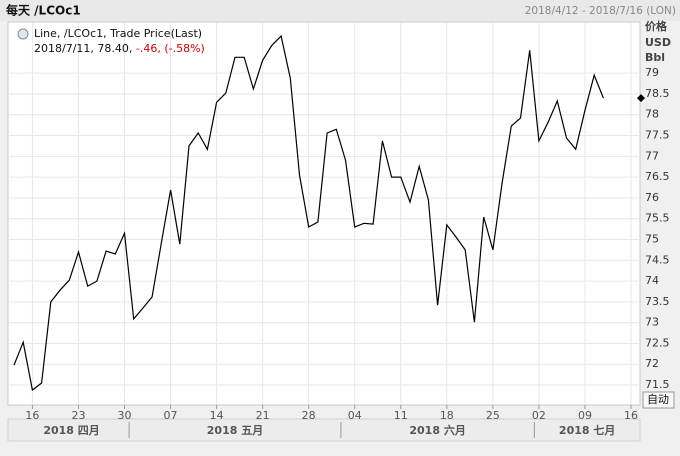  What do you see at coordinates (652, 114) in the screenshot?
I see `y-tick-label: 78` at bounding box center [652, 114].